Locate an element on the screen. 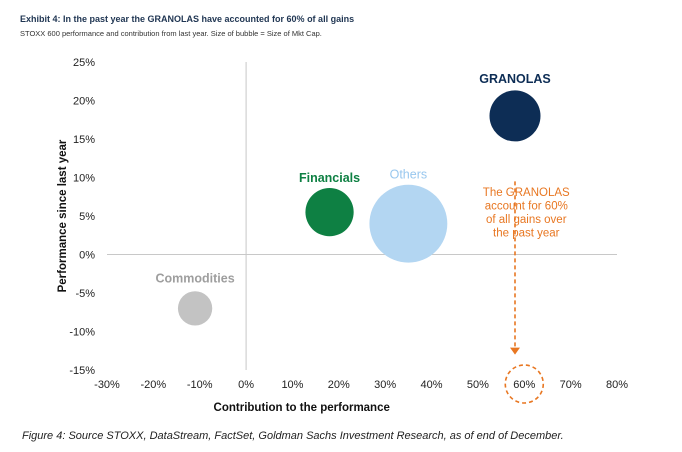 Image resolution: width=682 pixels, height=452 pixels. highlight-tick-circle is located at coordinates (524, 384).